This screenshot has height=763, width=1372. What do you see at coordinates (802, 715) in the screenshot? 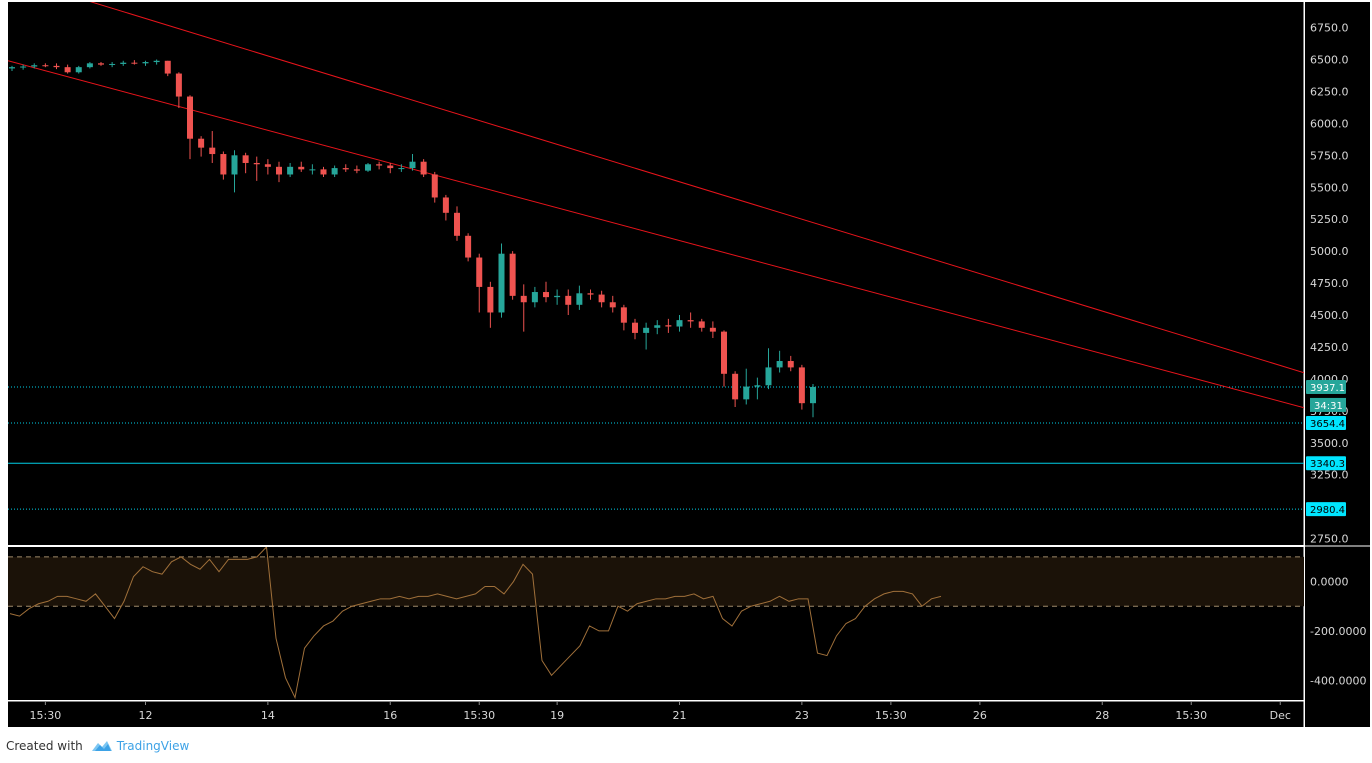
I see `time-tick-label: 23` at bounding box center [802, 715].